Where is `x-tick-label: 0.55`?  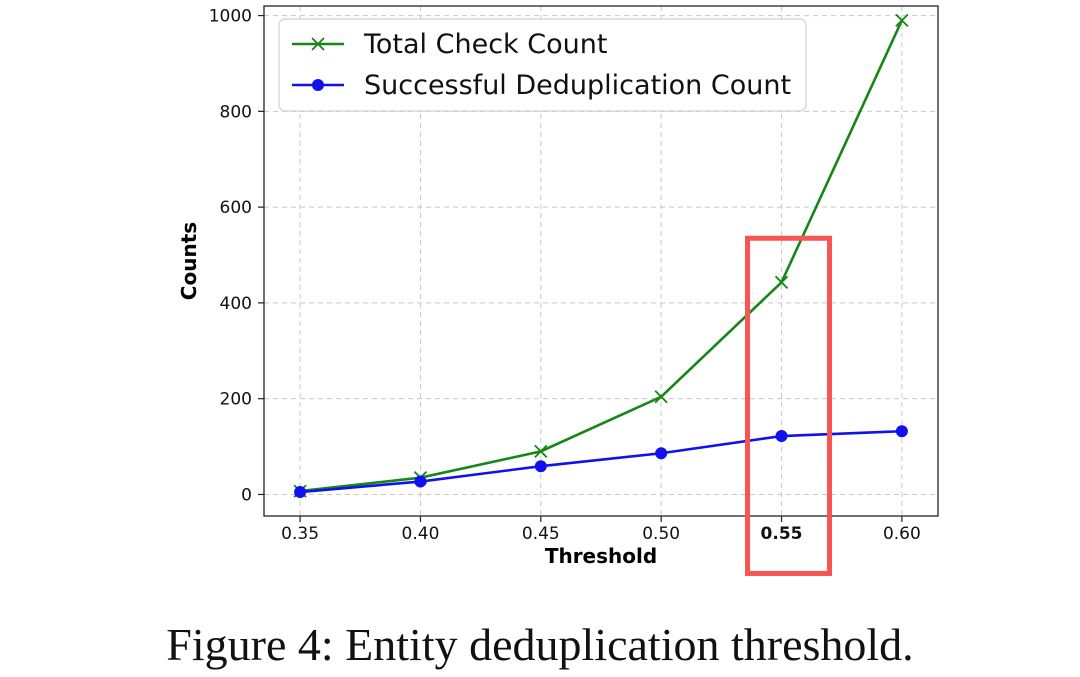
x-tick-label: 0.55 is located at coordinates (782, 534).